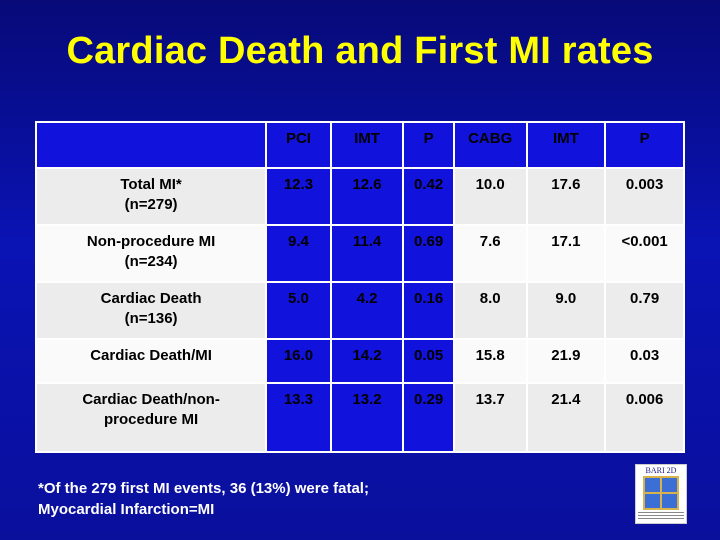 This screenshot has width=720, height=540. What do you see at coordinates (428, 361) in the screenshot?
I see `cell-p-pci: 0.05` at bounding box center [428, 361].